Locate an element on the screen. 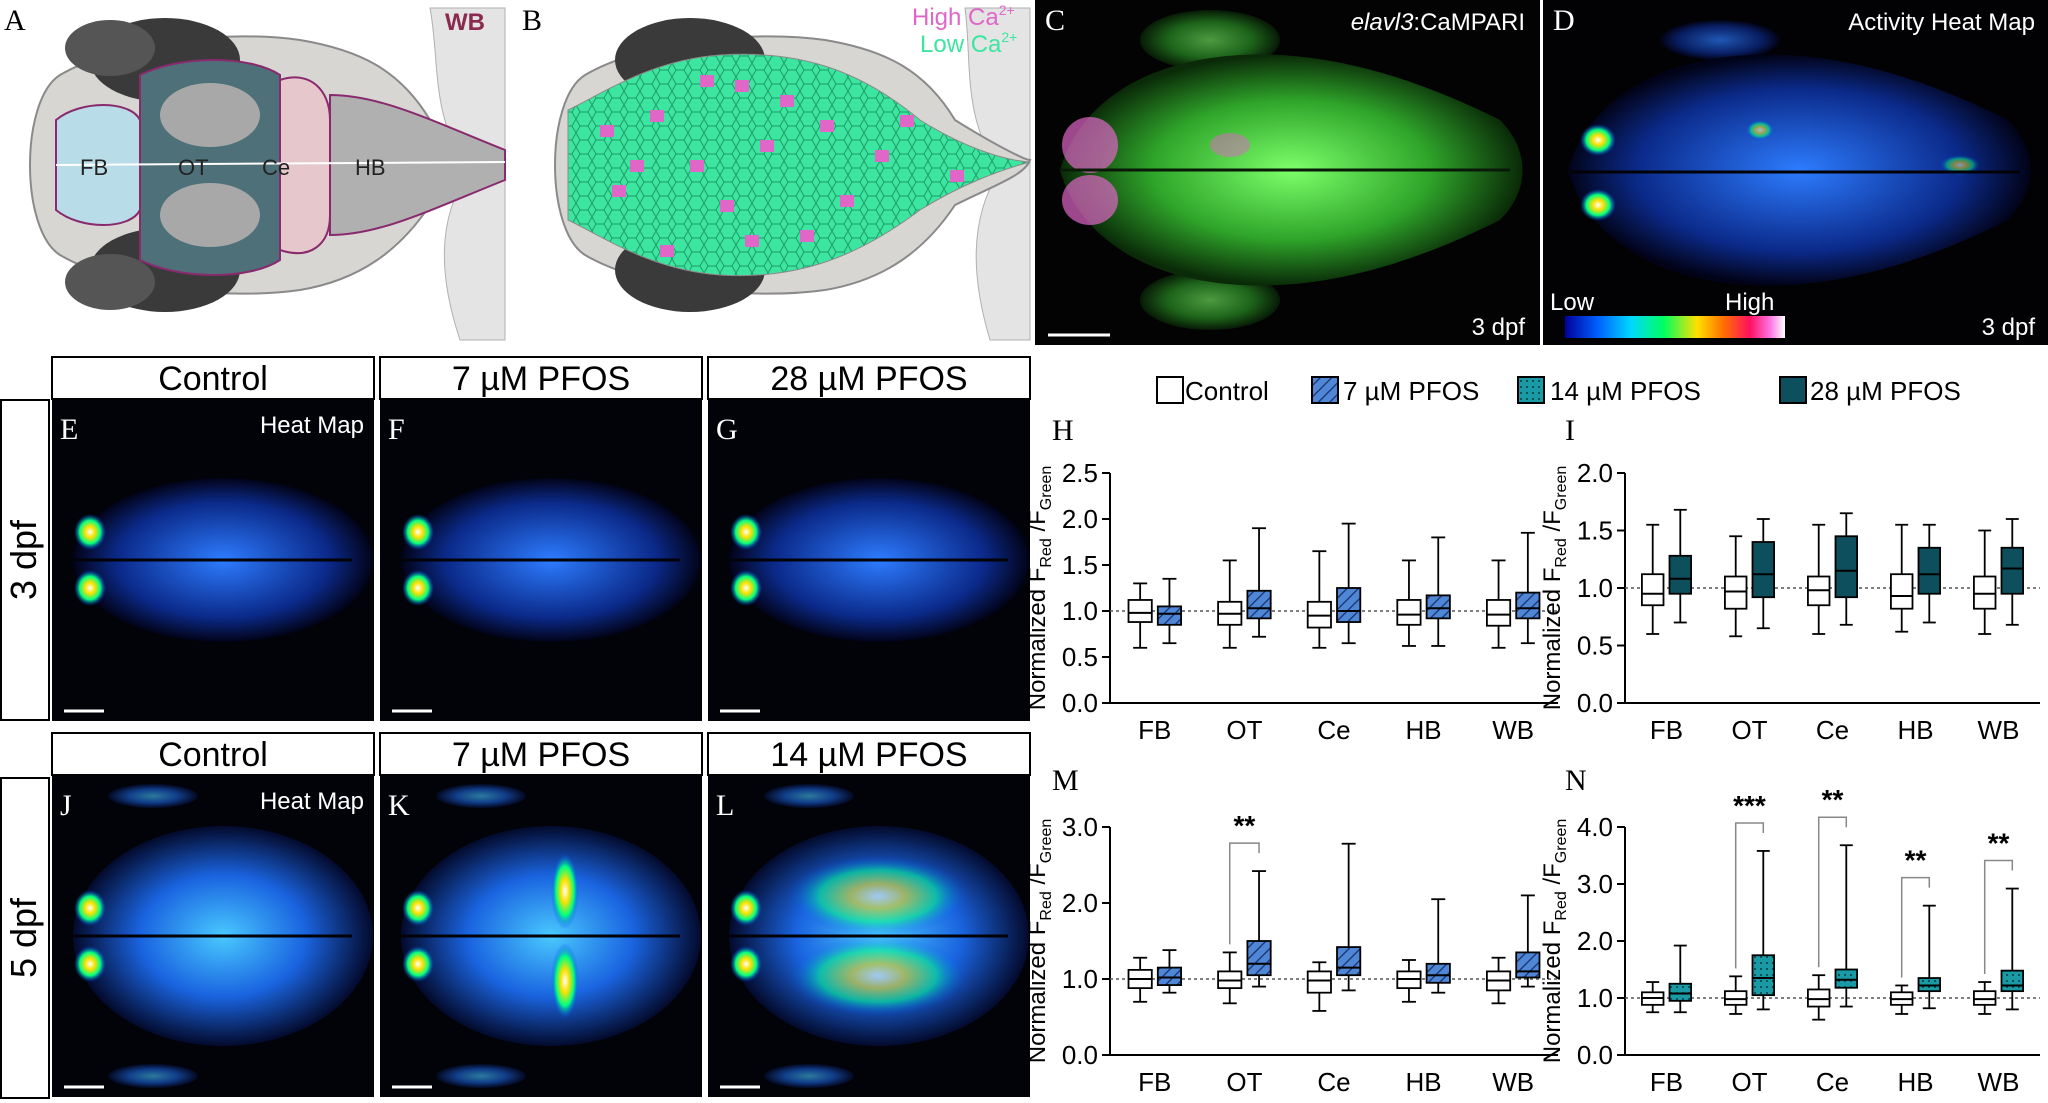  heatmap-title: Activity Heat Map is located at coordinates (1941, 22).